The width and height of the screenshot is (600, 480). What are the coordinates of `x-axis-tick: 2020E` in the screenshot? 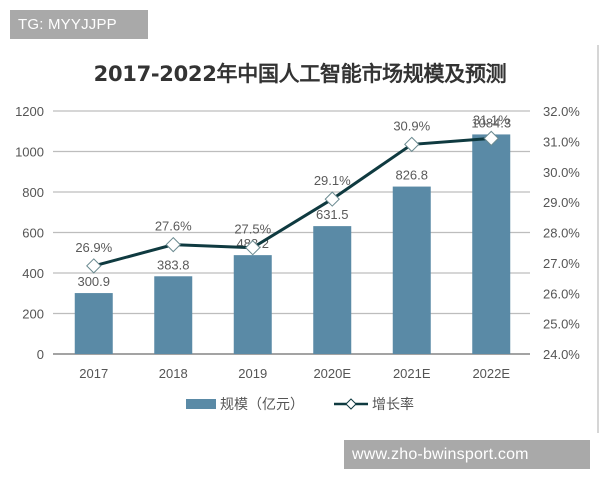 It's located at (332, 373).